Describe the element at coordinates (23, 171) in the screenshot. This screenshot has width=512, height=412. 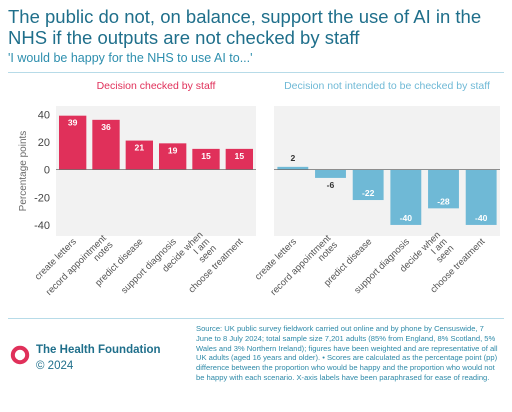
I see `y-axis-label: Percentage points` at that location.